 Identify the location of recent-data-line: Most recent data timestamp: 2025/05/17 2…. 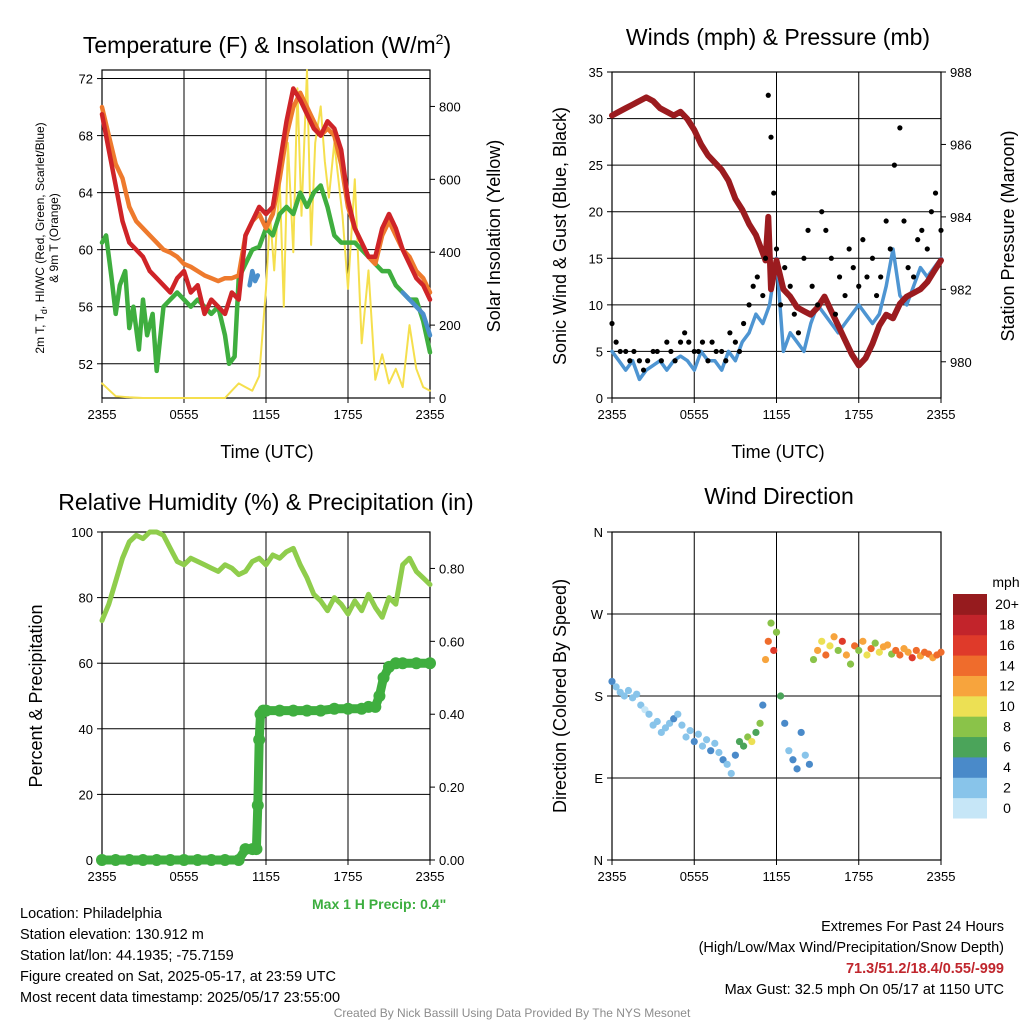
(180, 998).